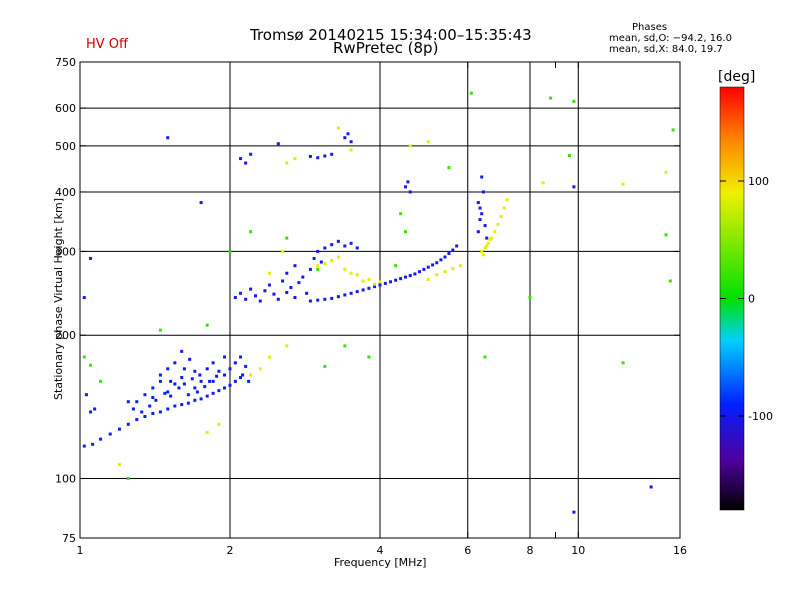  Describe the element at coordinates (670, 38) in the screenshot. I see `phases-o-stats: mean, sd,O: −94.2, 16.0` at that location.